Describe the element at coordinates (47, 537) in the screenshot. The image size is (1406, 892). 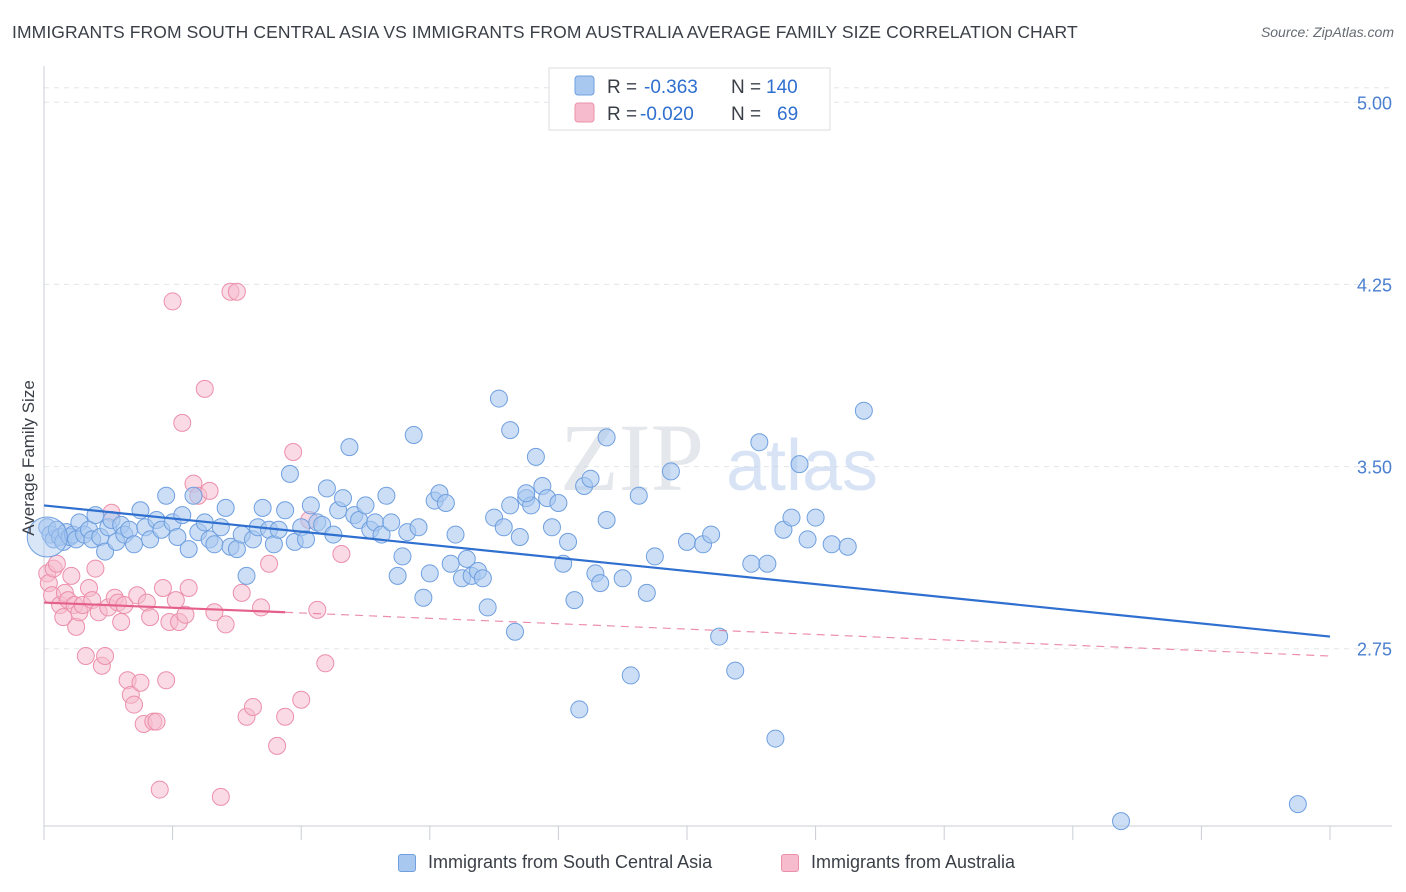
I see `south-central-asia-cluster` at that location.